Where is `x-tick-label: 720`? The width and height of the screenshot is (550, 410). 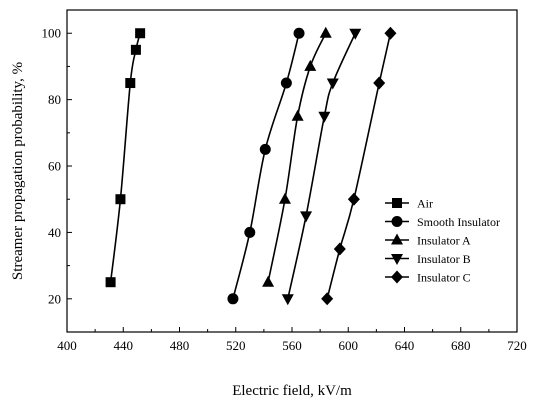 x-tick-label: 720 is located at coordinates (517, 345).